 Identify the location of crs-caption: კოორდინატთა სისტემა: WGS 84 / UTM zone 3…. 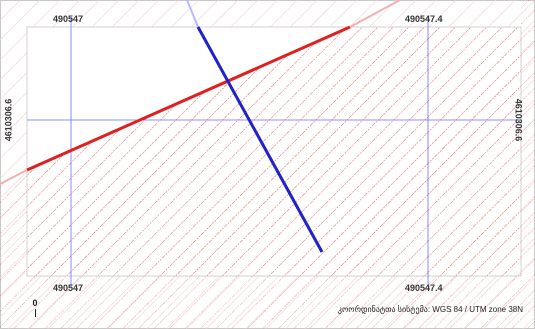
(430, 309).